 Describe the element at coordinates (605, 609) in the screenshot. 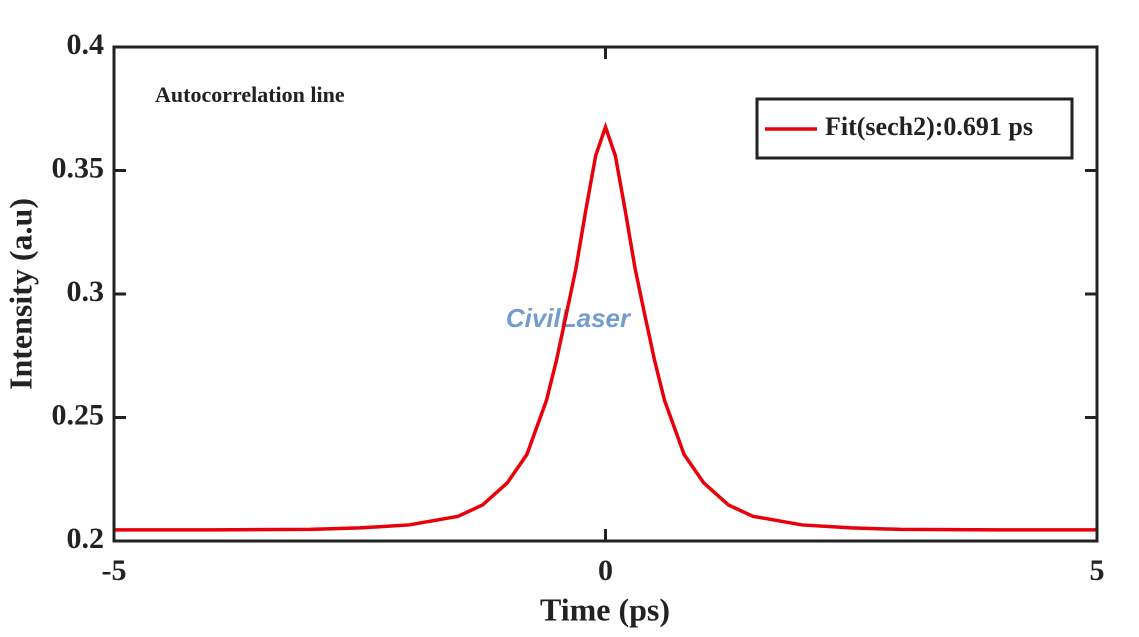

I see `x-axis-label: Time (ps)` at that location.